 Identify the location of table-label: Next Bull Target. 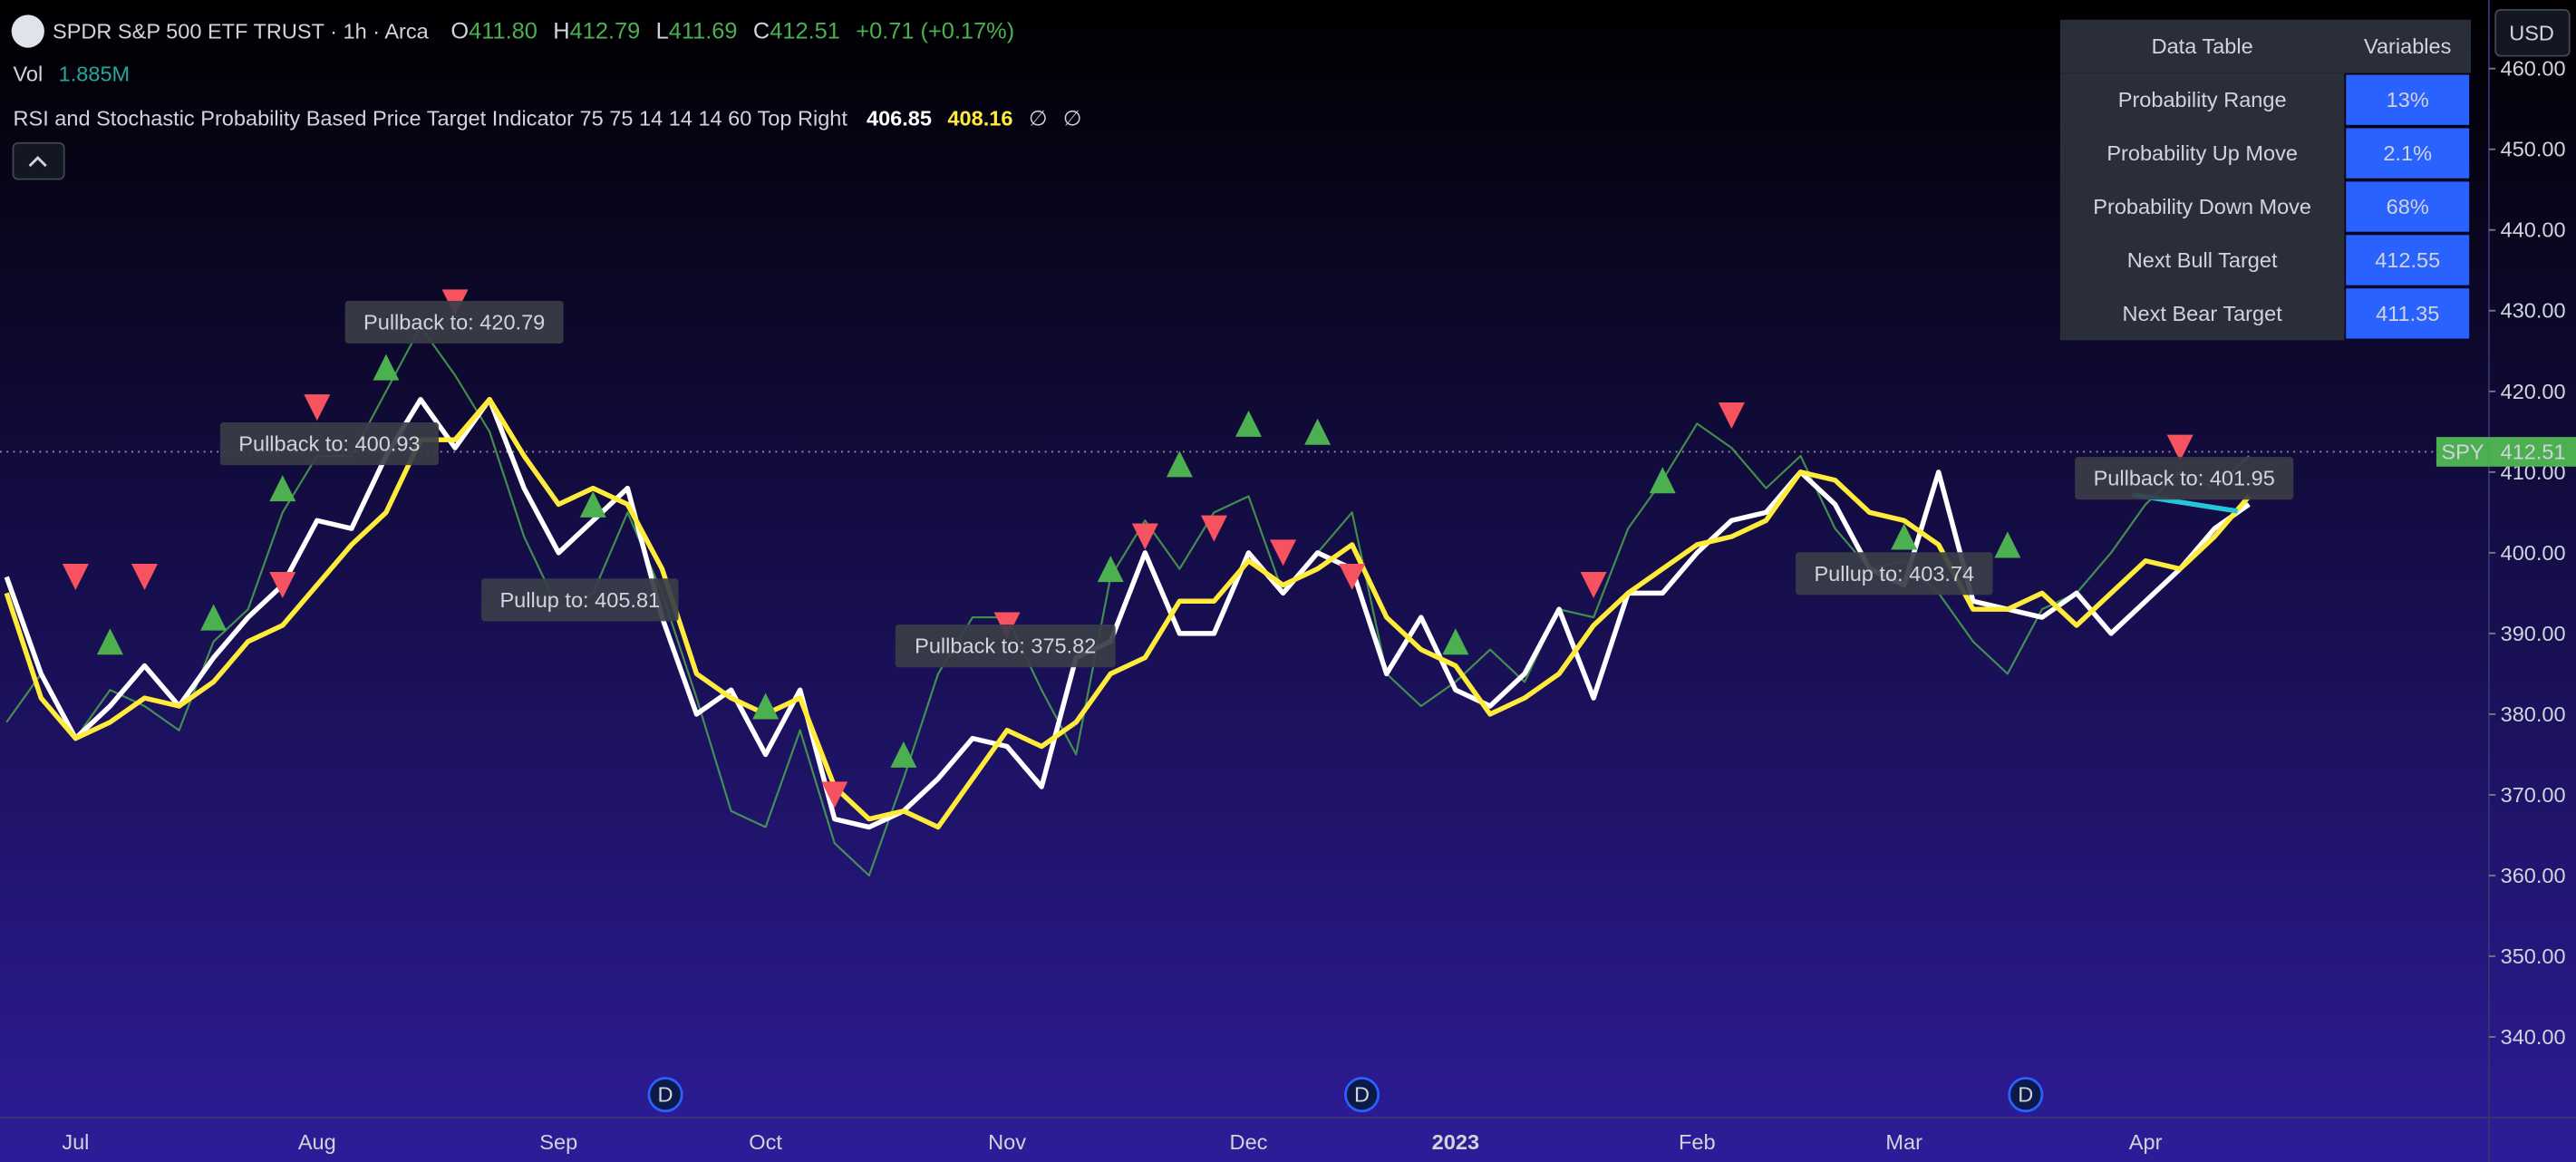
(2202, 260).